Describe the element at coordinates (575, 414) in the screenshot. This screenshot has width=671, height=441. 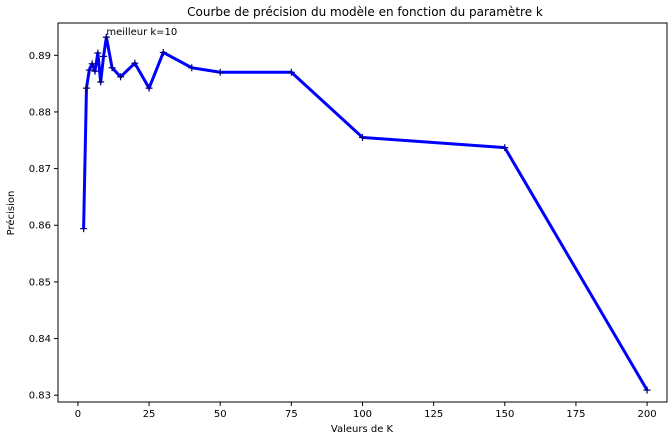
I see `x-tick-label: 175` at that location.